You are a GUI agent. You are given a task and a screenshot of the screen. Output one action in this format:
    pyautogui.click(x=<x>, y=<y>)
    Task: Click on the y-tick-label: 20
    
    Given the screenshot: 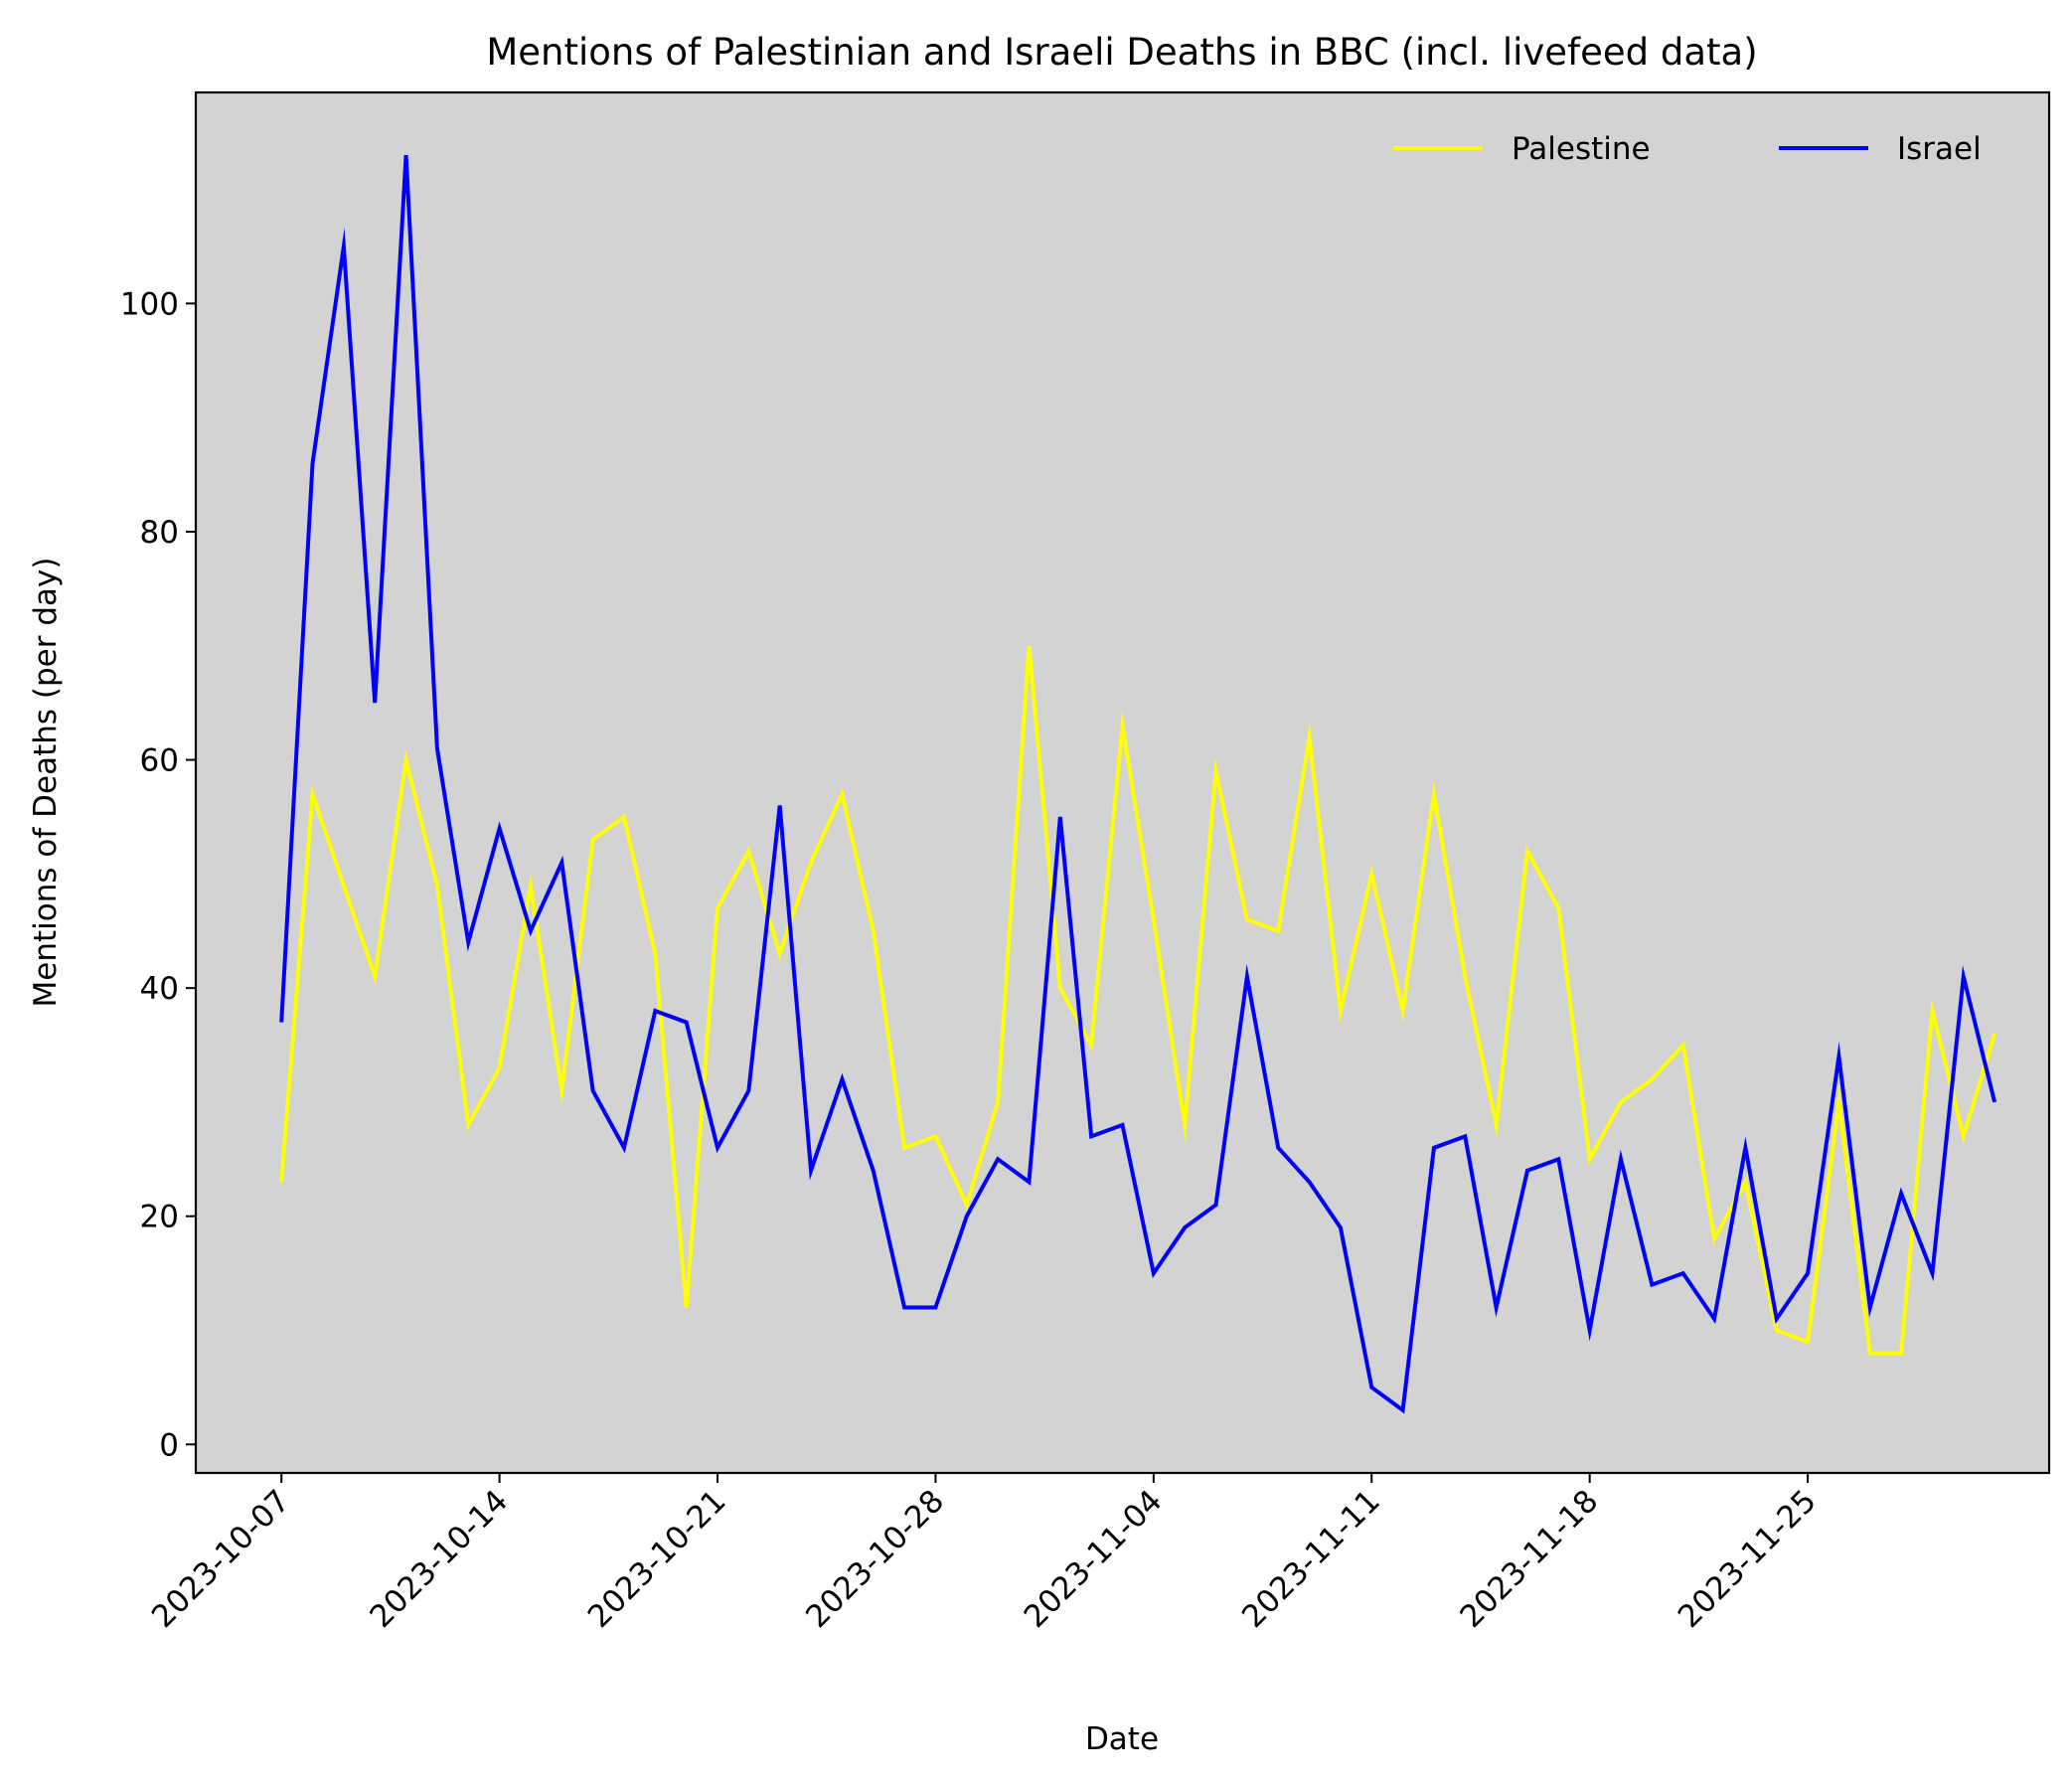 What is the action you would take?
    pyautogui.click(x=159, y=1217)
    